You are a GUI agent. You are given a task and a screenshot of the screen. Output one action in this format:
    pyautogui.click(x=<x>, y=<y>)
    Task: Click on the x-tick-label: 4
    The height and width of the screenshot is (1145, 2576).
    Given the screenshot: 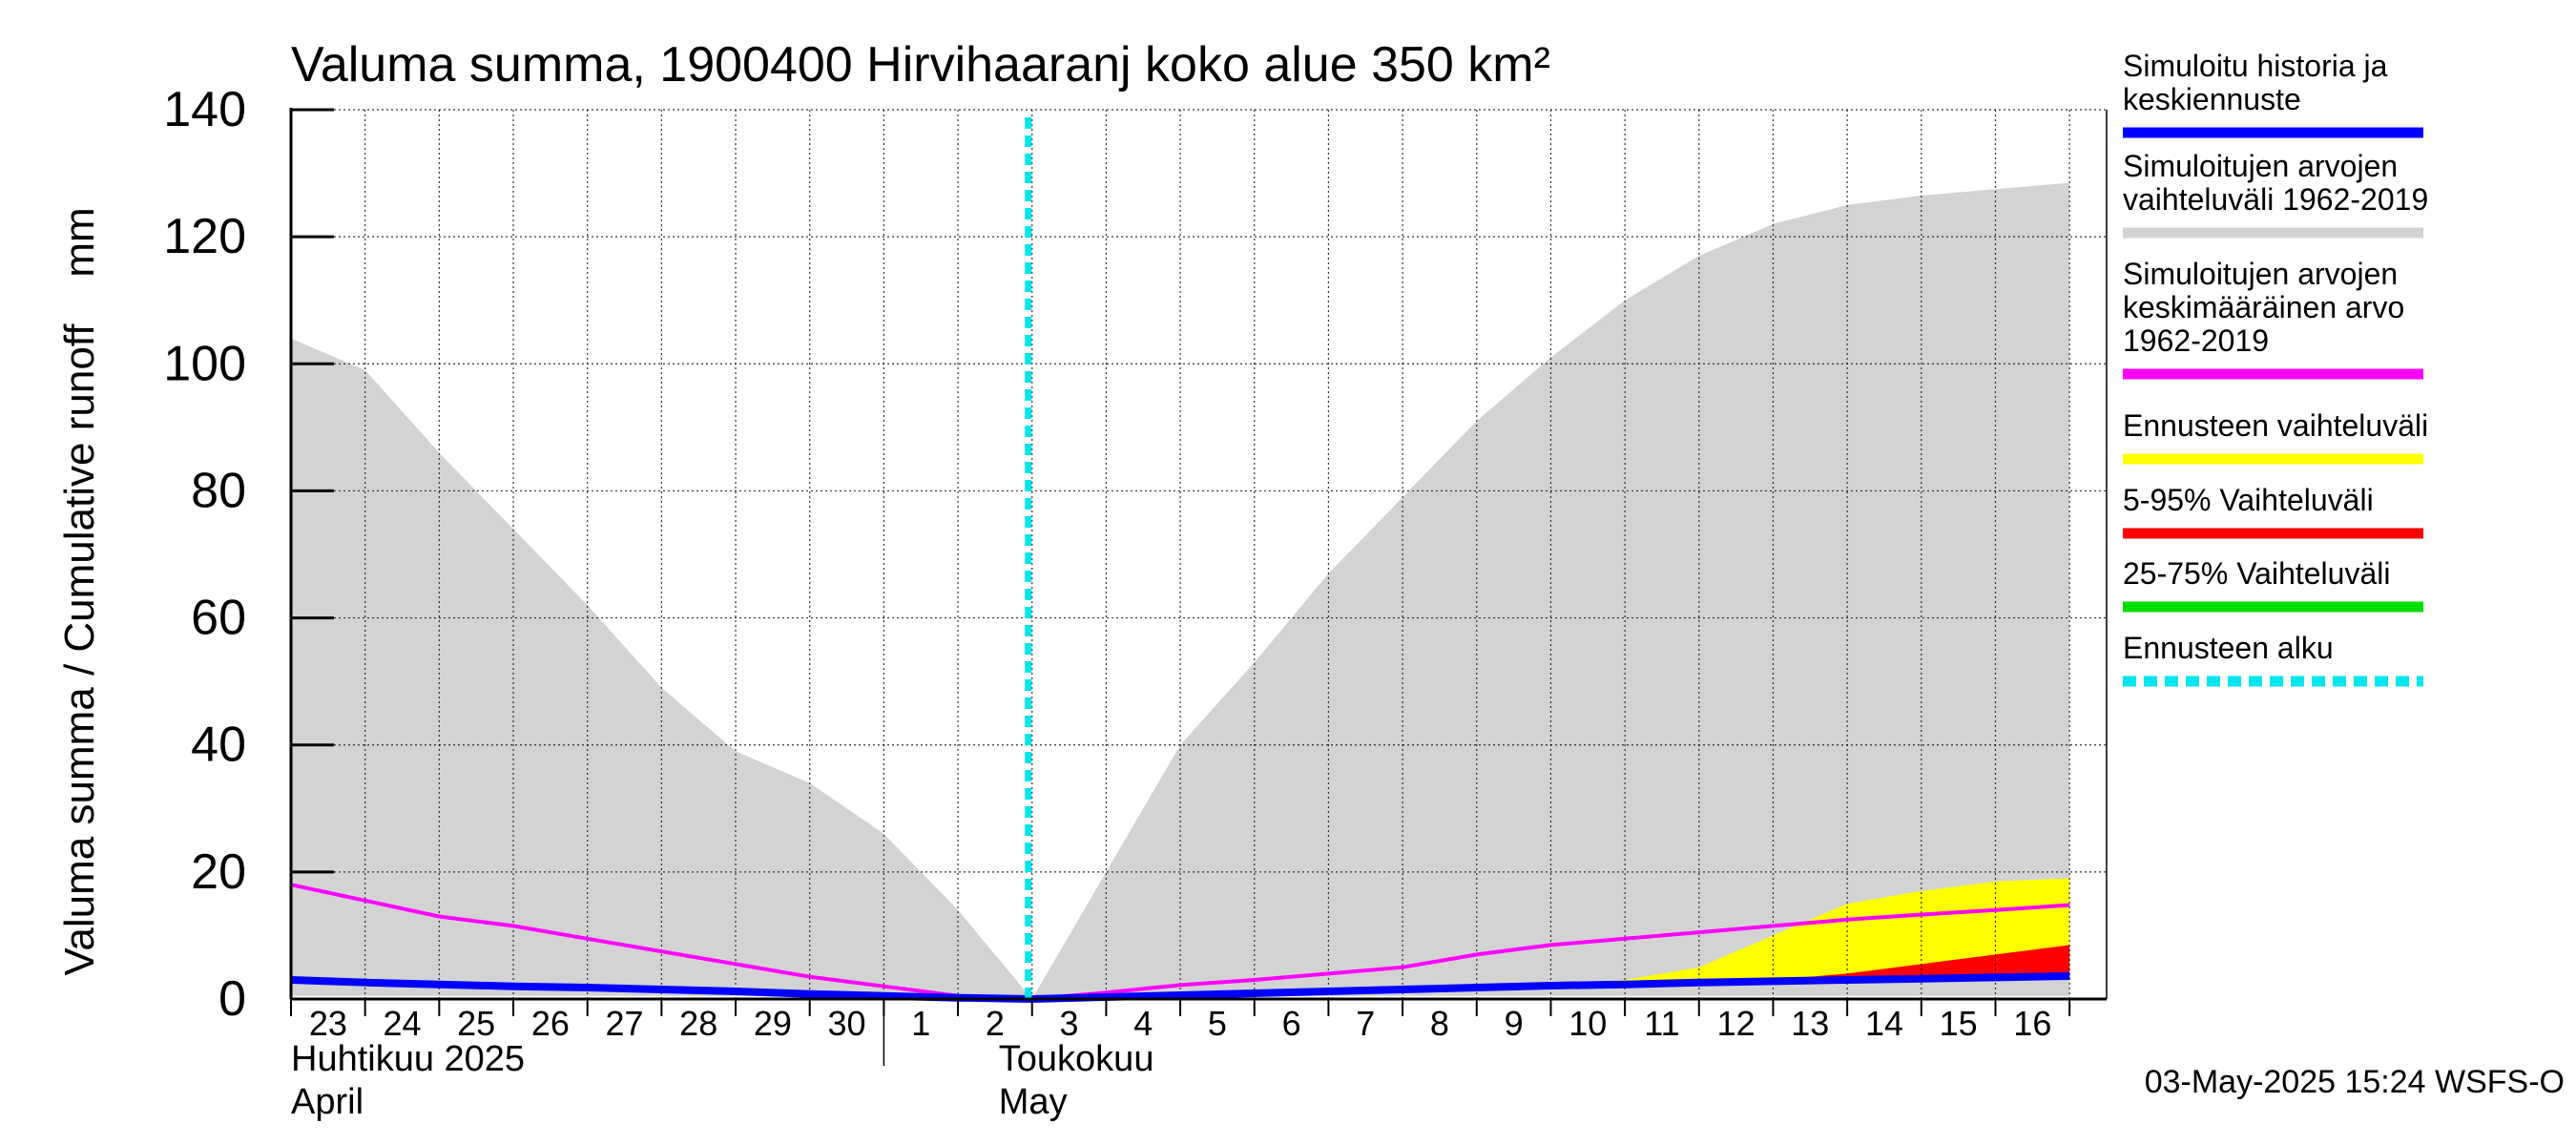 What is the action you would take?
    pyautogui.click(x=1143, y=1023)
    